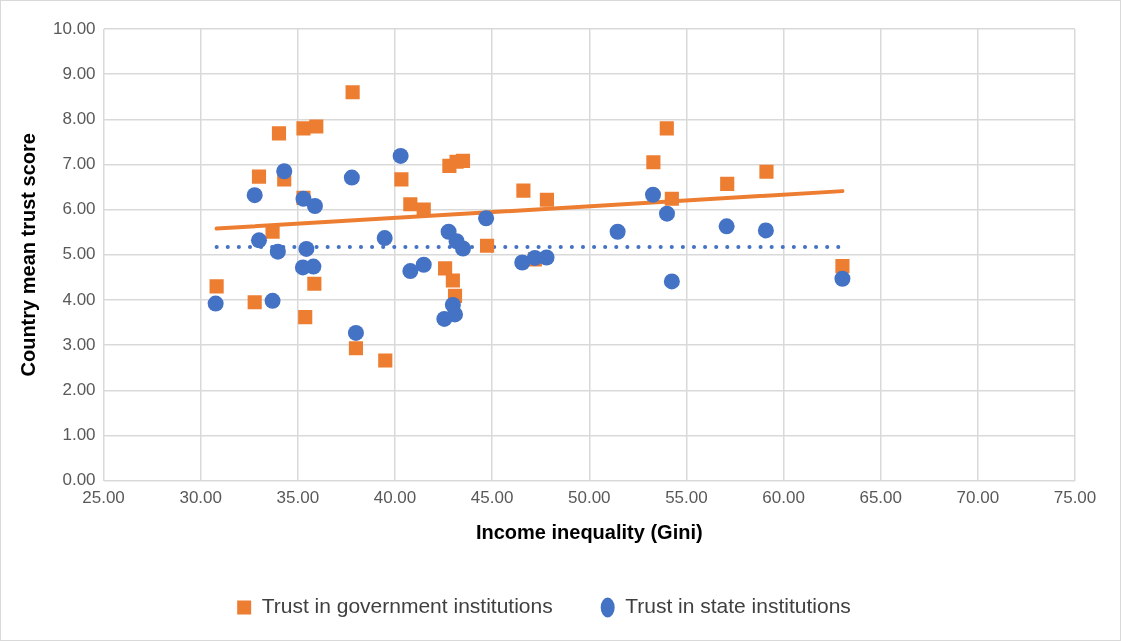  What do you see at coordinates (27, 255) in the screenshot?
I see `y-axis-title: Country mean trust score` at bounding box center [27, 255].